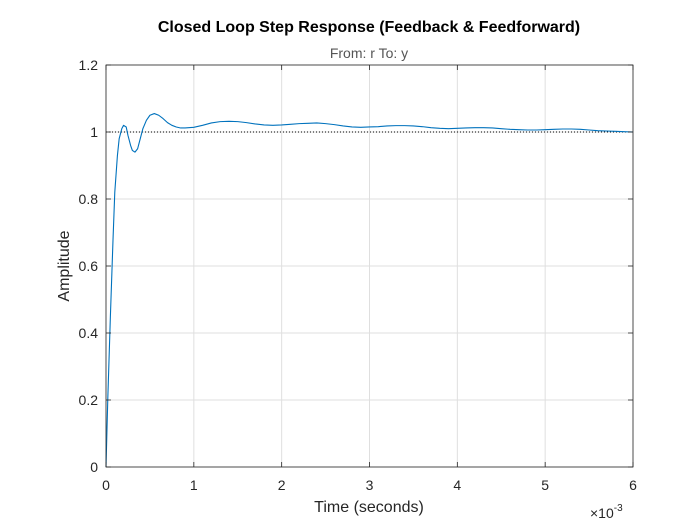 Image resolution: width=700 pixels, height=530 pixels. I want to click on y-tick-label: 0.4, so click(89, 333).